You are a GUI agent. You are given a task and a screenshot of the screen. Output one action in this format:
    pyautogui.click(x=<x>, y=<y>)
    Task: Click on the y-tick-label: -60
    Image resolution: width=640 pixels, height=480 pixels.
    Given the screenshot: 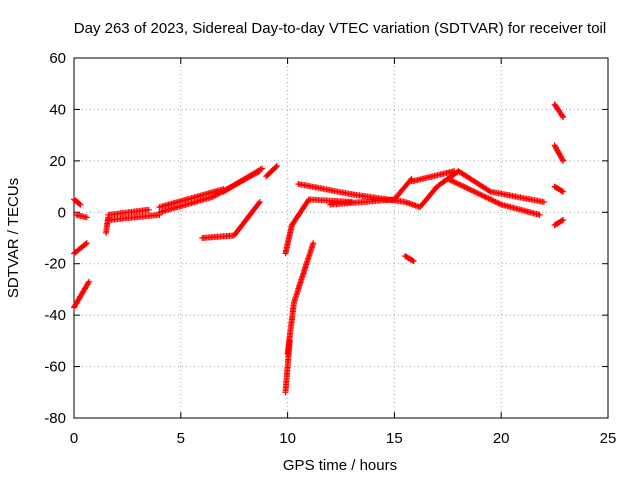 What is the action you would take?
    pyautogui.click(x=55, y=367)
    